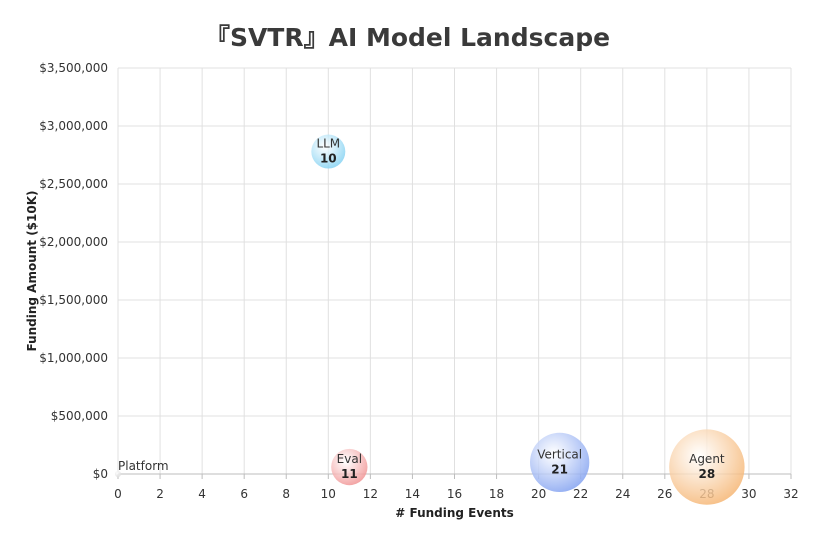 The height and width of the screenshot is (543, 815). What do you see at coordinates (349, 474) in the screenshot?
I see `bubble-size-label: 11` at bounding box center [349, 474].